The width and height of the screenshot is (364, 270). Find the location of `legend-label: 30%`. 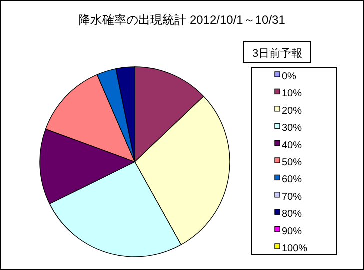

legend-label: 30% is located at coordinates (292, 128).